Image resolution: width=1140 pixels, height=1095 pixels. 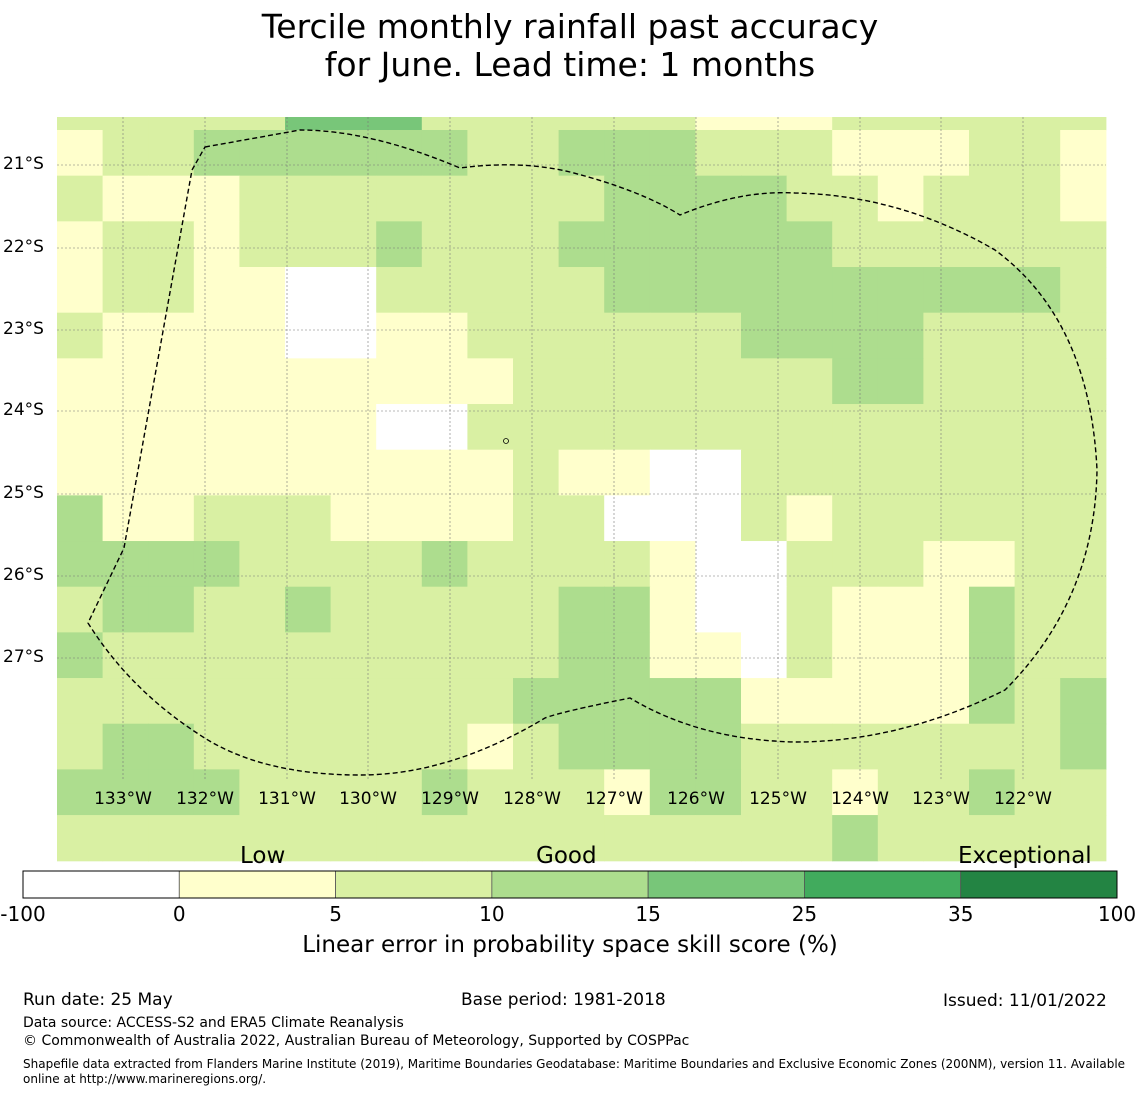 What do you see at coordinates (23, 329) in the screenshot?
I see `latitude-label: 23°S` at bounding box center [23, 329].